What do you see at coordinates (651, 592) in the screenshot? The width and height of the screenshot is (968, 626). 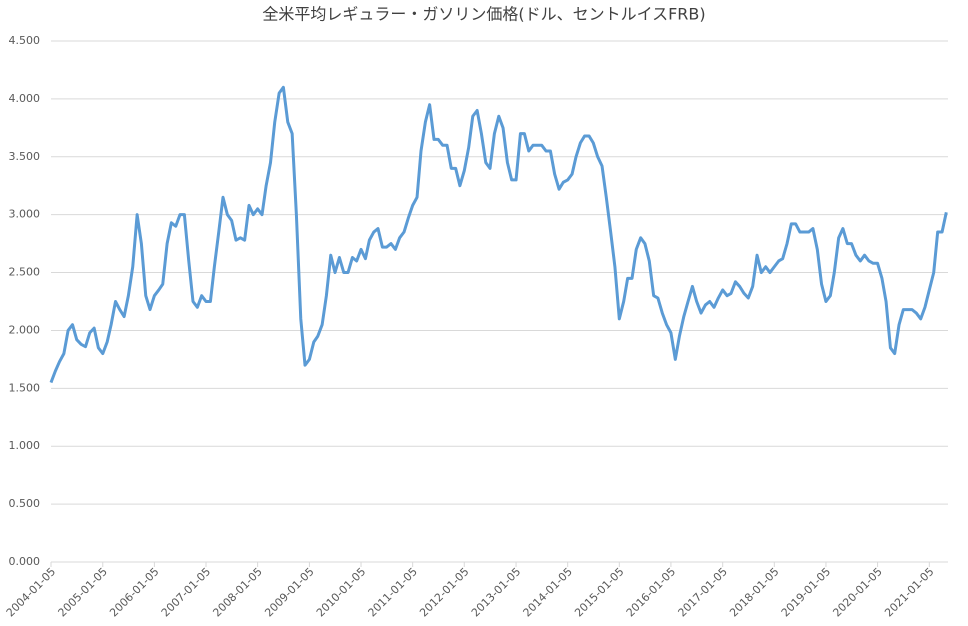 I see `x-tick-label: 2016-01-05` at bounding box center [651, 592].